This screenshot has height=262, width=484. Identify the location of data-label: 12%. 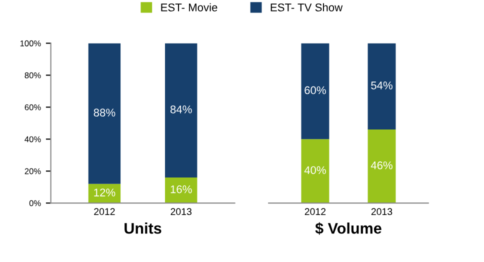
(105, 192).